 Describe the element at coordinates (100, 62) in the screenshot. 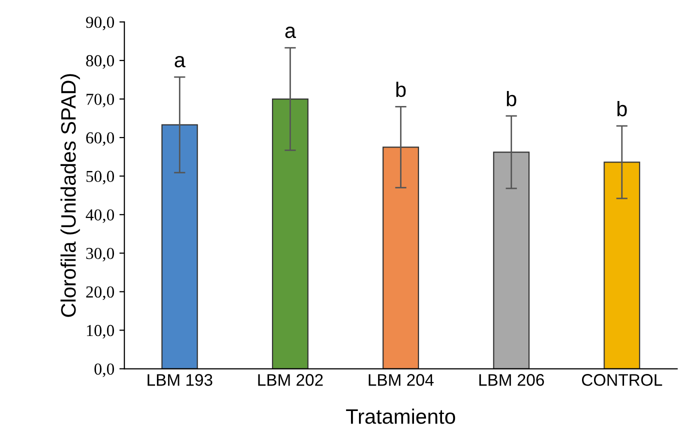

I see `y-tick-label: 80,0` at that location.